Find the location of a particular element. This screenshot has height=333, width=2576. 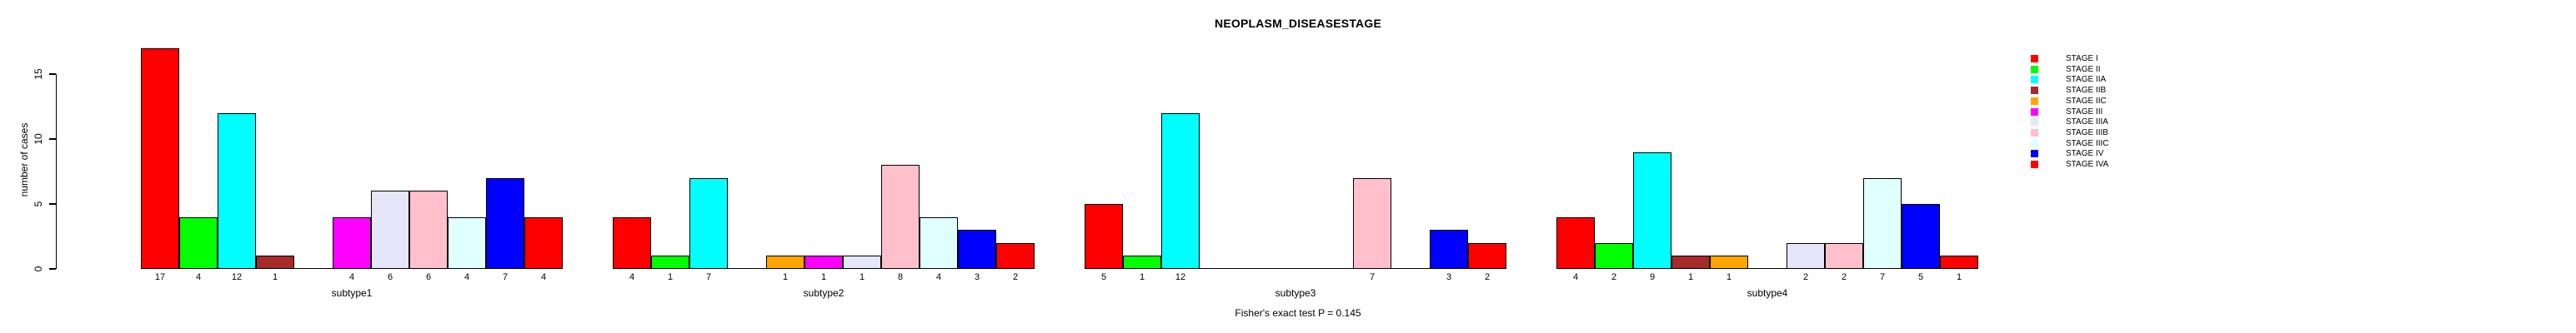

bar-stage-iiib-subtype1 is located at coordinates (428, 230).